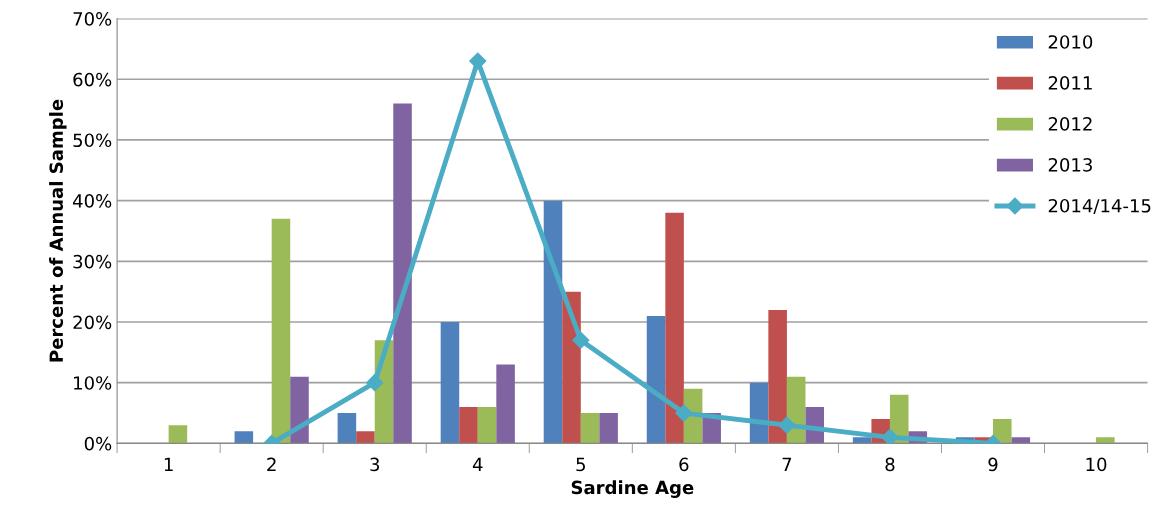  Describe the element at coordinates (58, 230) in the screenshot. I see `y-axis-title: Percent of Annual Sample` at that location.